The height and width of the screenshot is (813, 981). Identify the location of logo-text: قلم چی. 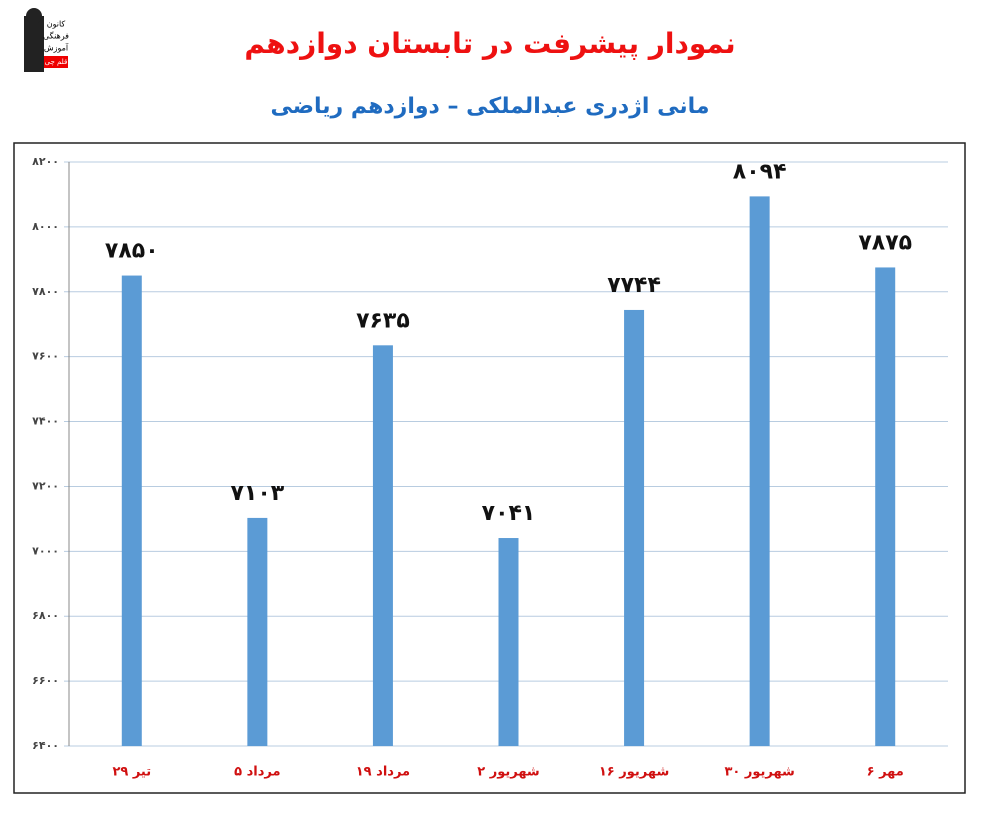
(56, 62).